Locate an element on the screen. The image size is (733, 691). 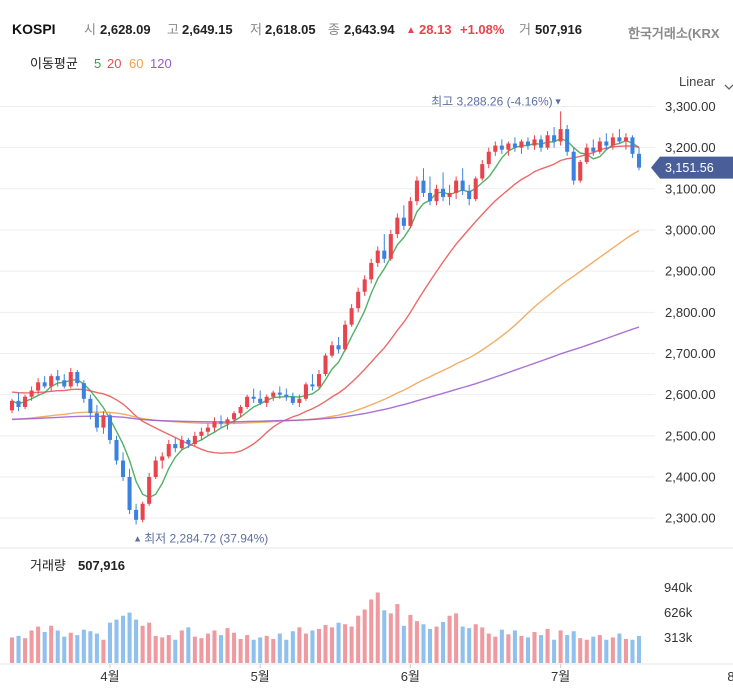
volume-label: 거 is located at coordinates (525, 29).